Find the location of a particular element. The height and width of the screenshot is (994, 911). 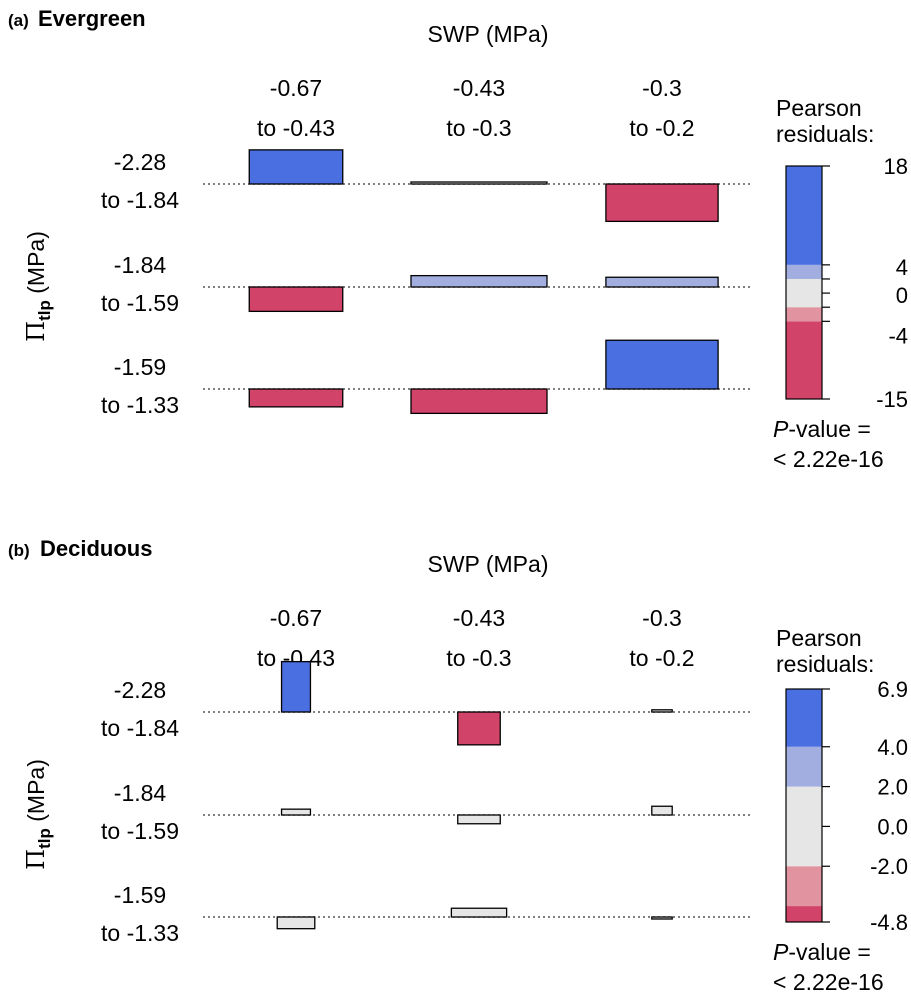

legend-tick-label: 4.0 is located at coordinates (892, 747).